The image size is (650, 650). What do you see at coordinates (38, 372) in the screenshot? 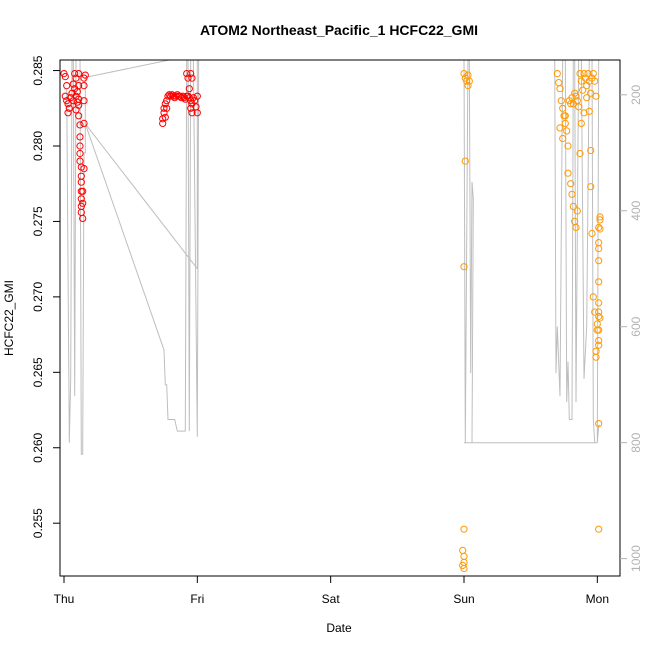
I see `y-tick-label: 0.265` at bounding box center [38, 372].